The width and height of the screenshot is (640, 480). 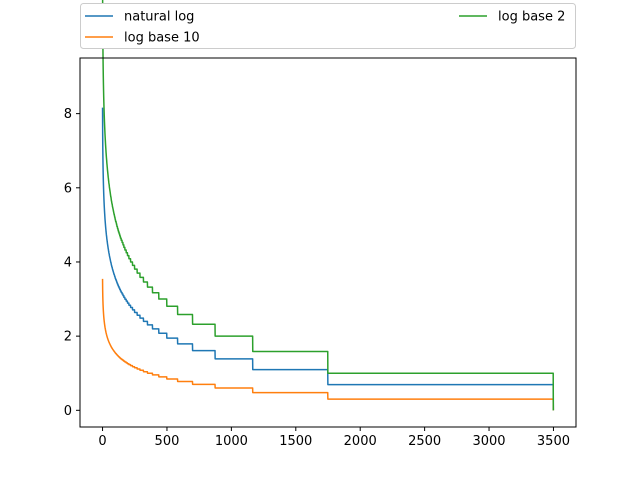 I want to click on x-tick-label: 3000, so click(x=488, y=441).